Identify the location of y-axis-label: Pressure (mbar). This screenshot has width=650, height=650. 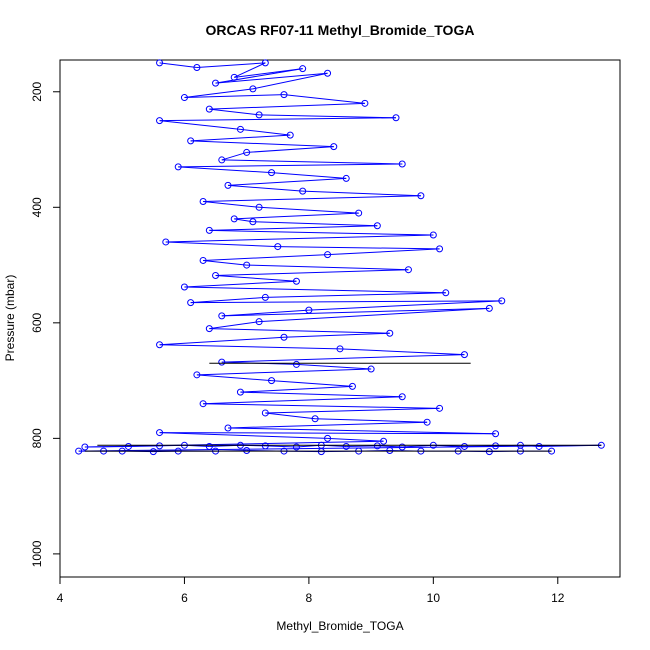
(10, 318).